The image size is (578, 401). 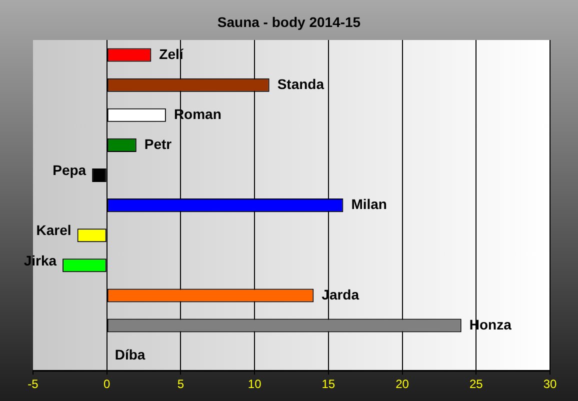 I want to click on chart-title: Sauna - body 2014-15, so click(x=289, y=22).